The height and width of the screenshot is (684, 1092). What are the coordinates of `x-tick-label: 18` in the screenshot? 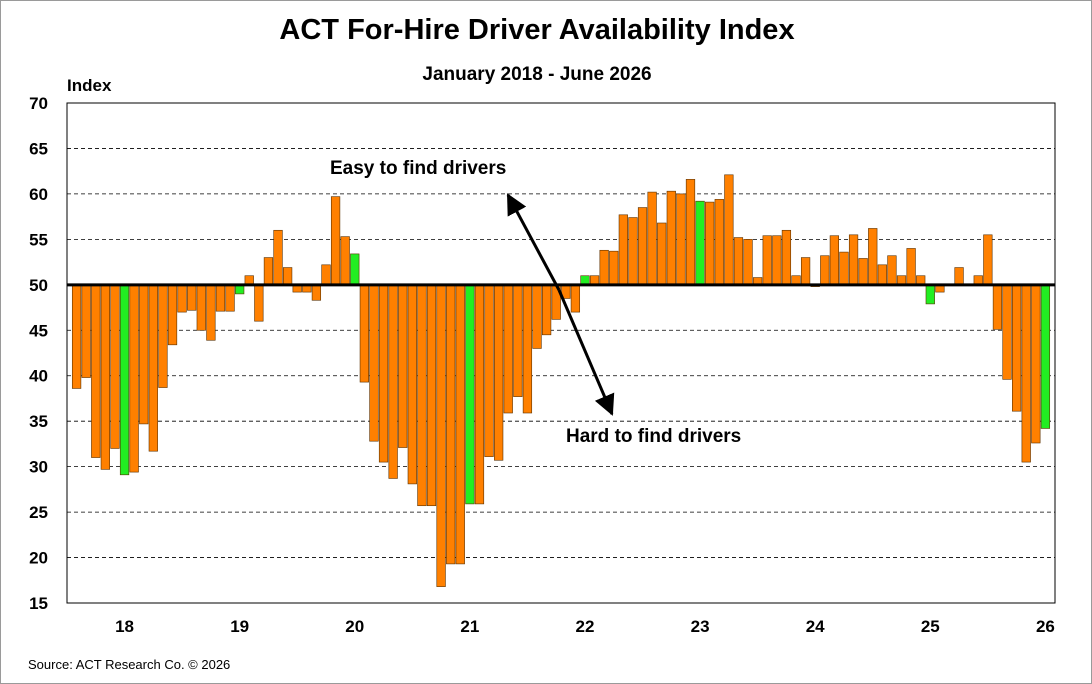 It's located at (124, 626).